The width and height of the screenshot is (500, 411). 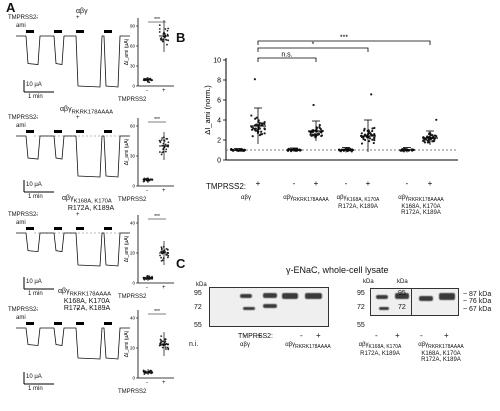 I want to click on scale-current-label-row-4: 10 µA, so click(x=34, y=377).